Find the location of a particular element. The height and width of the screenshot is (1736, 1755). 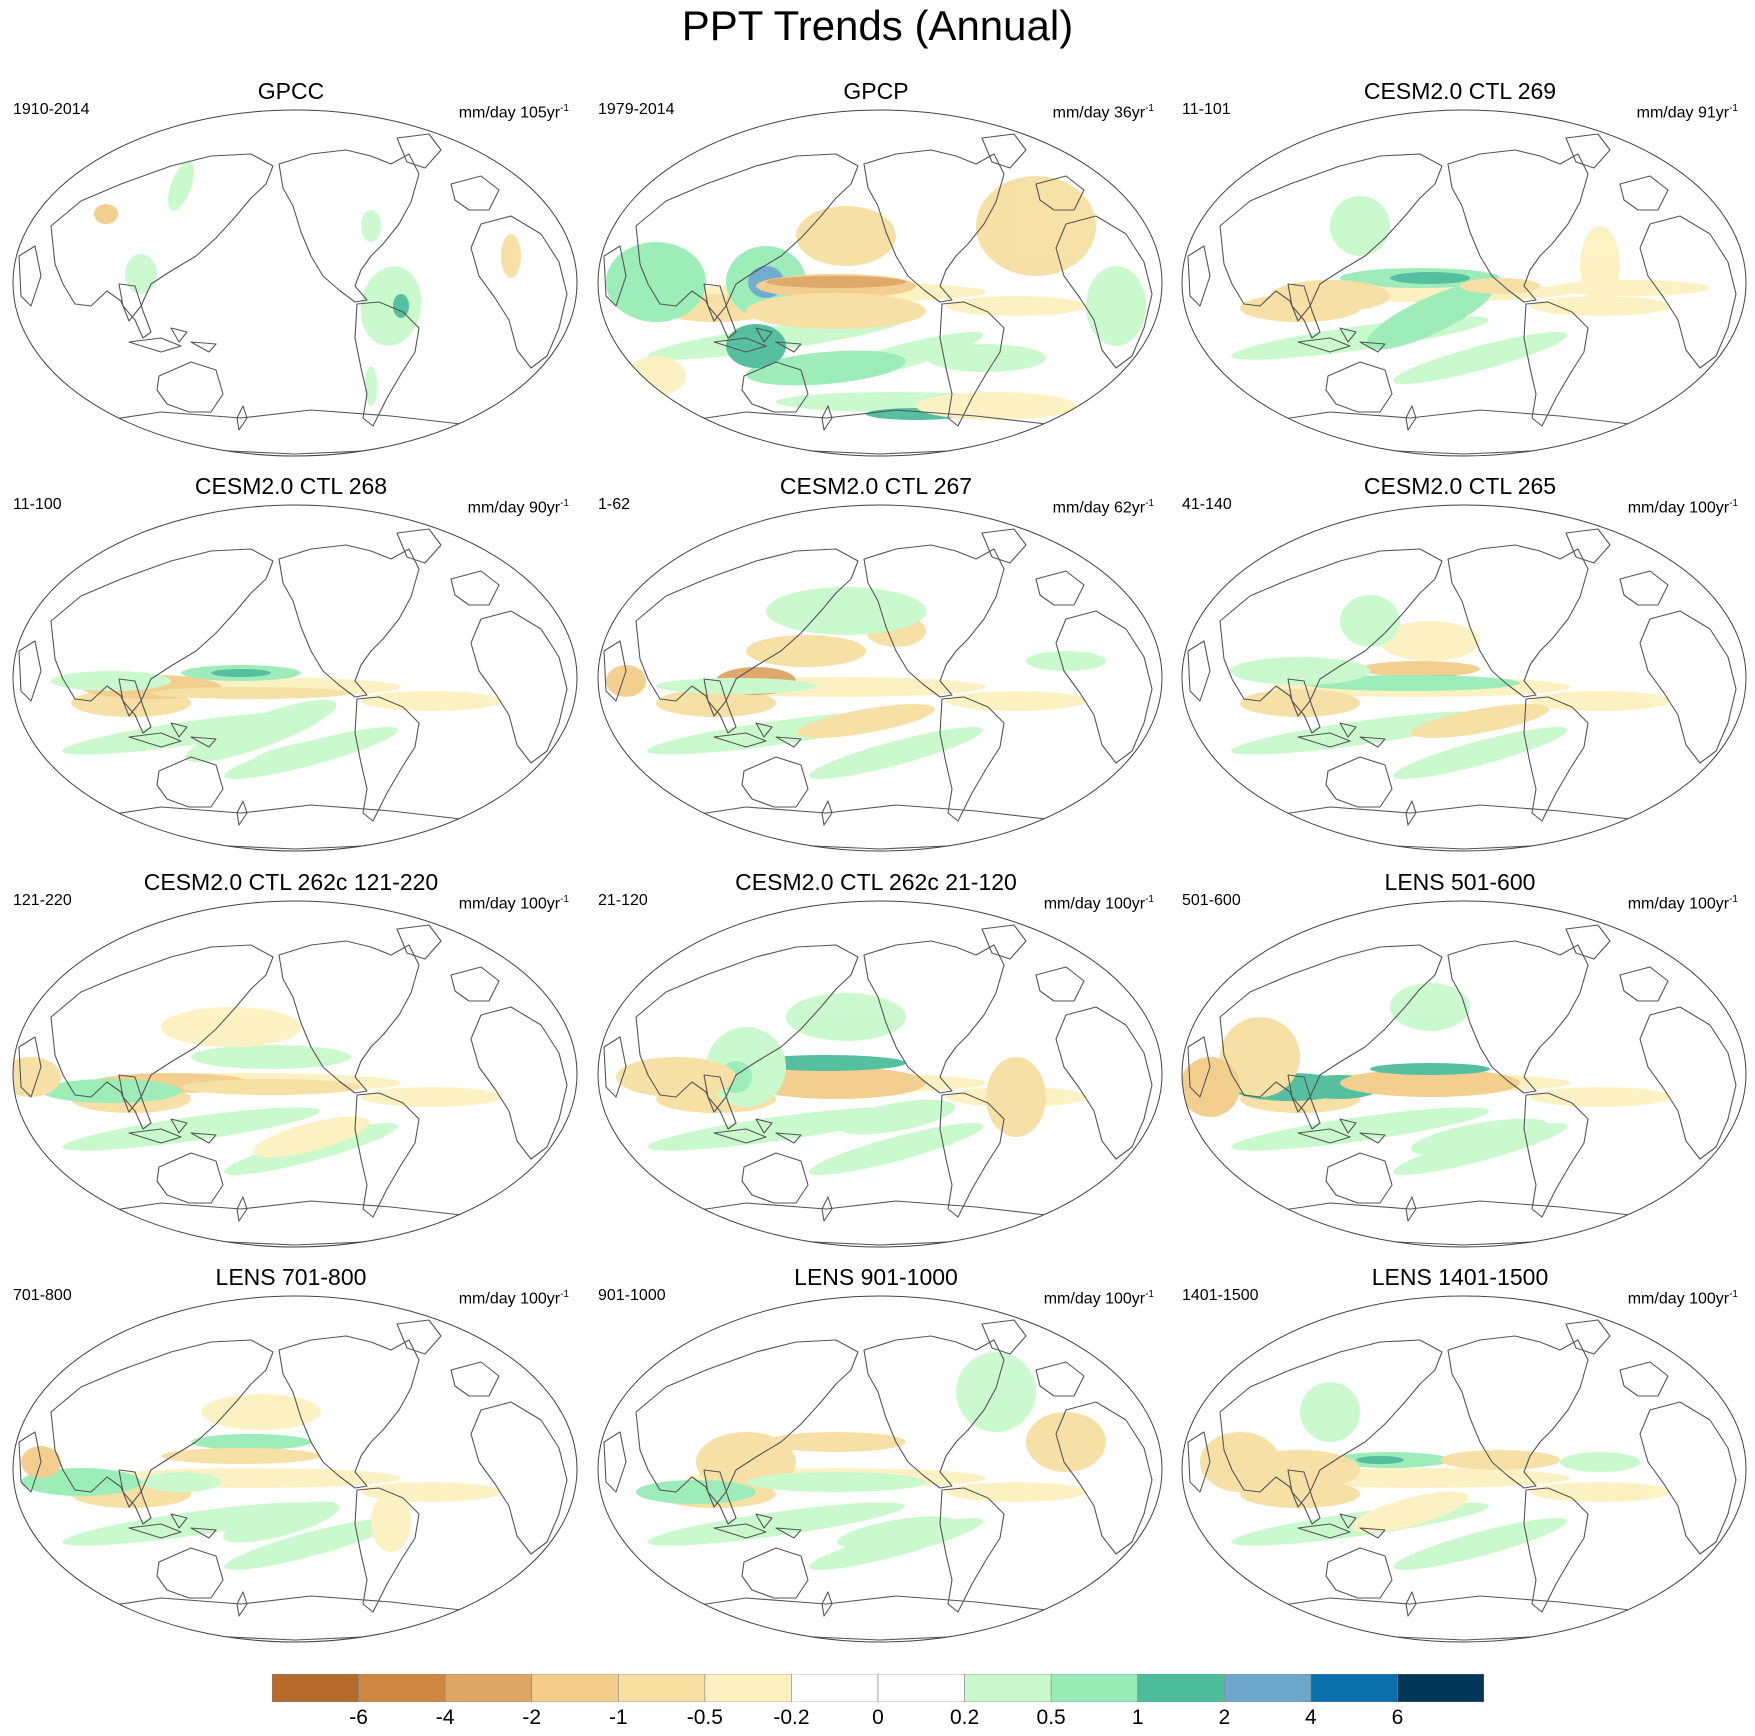

map-panel: CESM2.0 CTL 268 11-100 mm/day 90yr-1 is located at coordinates (291, 662).